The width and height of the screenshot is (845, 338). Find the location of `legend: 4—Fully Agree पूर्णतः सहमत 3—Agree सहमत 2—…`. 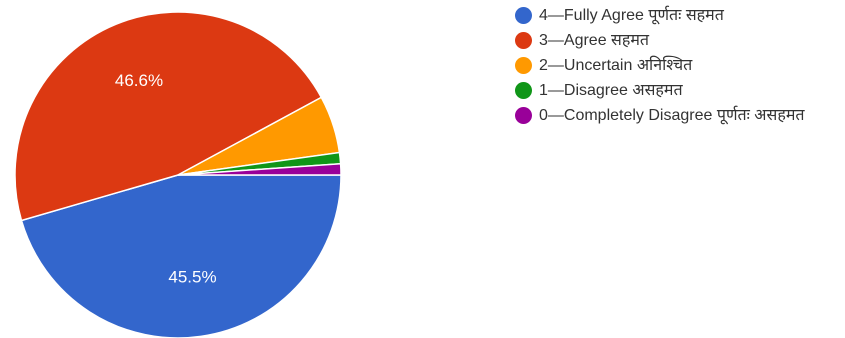

legend: 4—Fully Agree पूर्णतः सहमत 3—Agree सहमत 2—… is located at coordinates (675, 68).